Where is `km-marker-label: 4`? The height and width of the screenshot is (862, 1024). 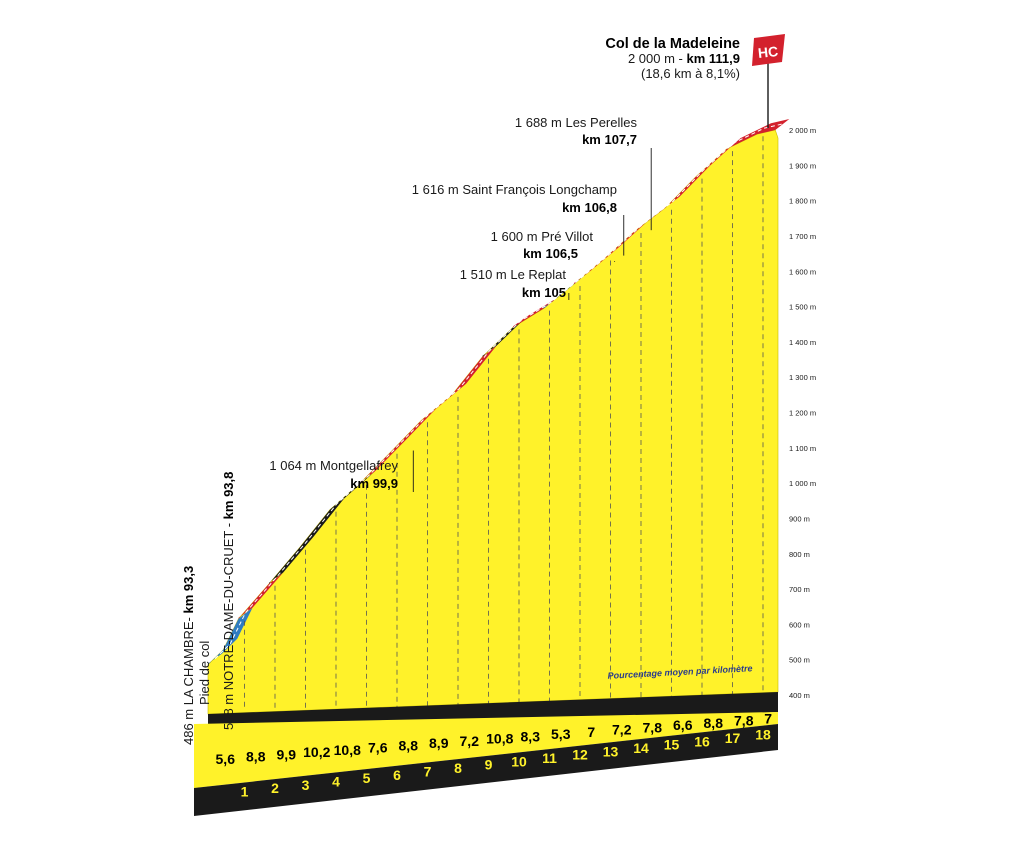
km-marker-label: 4 is located at coordinates (336, 781).